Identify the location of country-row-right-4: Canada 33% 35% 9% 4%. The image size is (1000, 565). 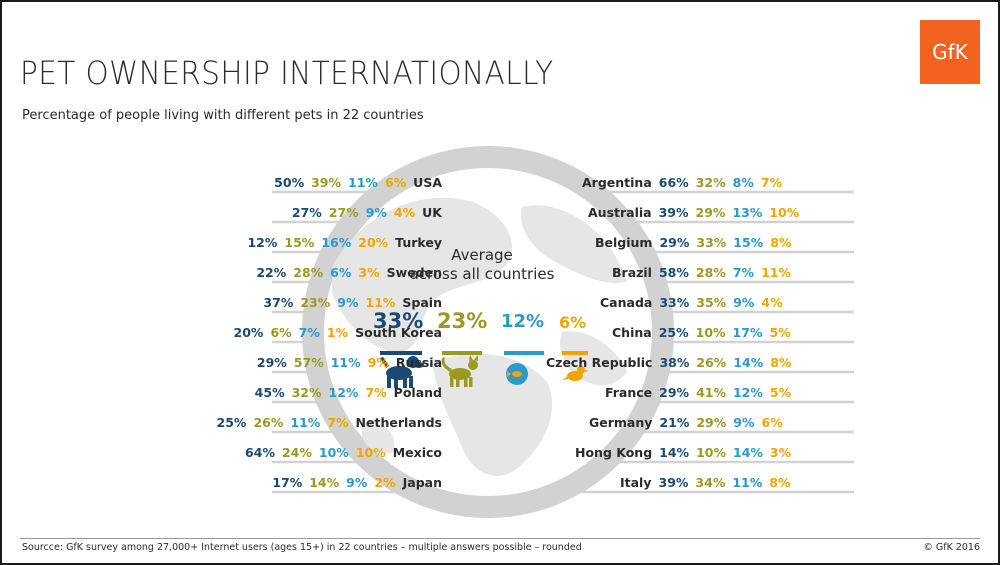
(691, 302).